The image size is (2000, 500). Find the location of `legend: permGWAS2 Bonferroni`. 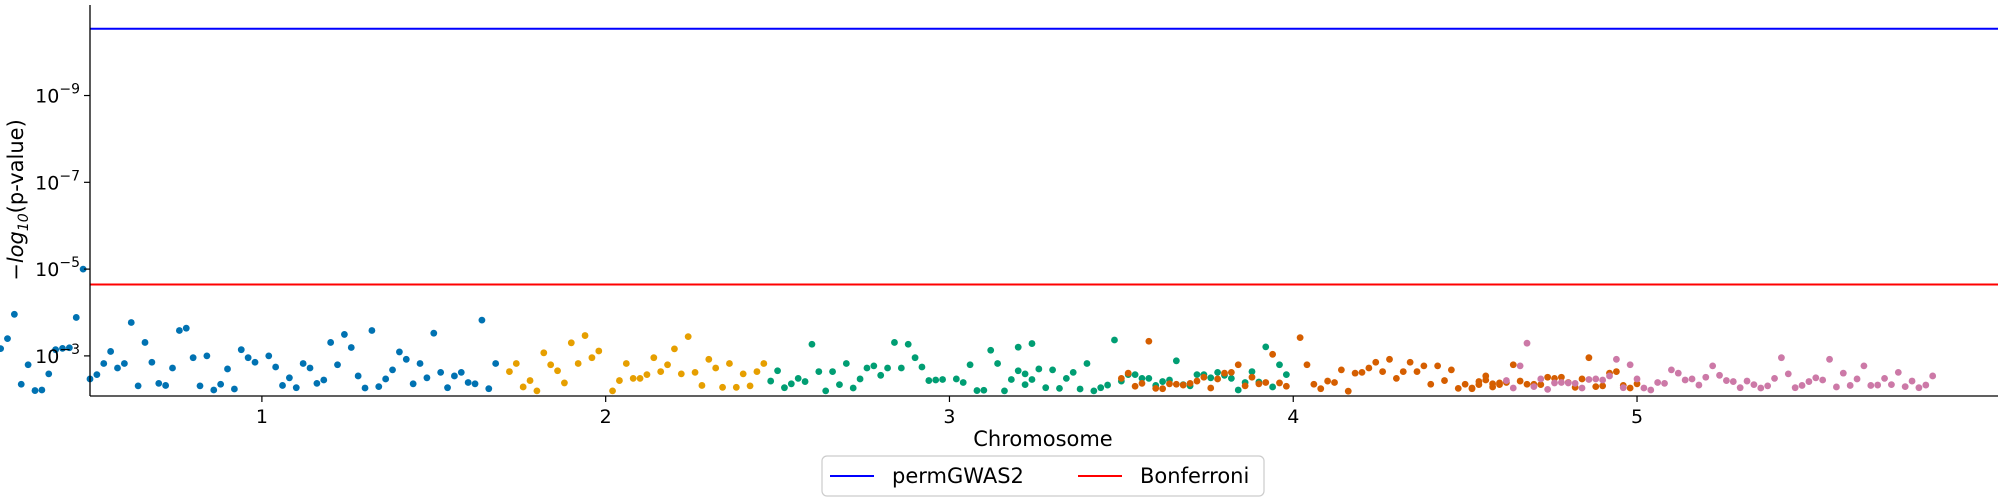

legend: permGWAS2 Bonferroni is located at coordinates (1043, 476).